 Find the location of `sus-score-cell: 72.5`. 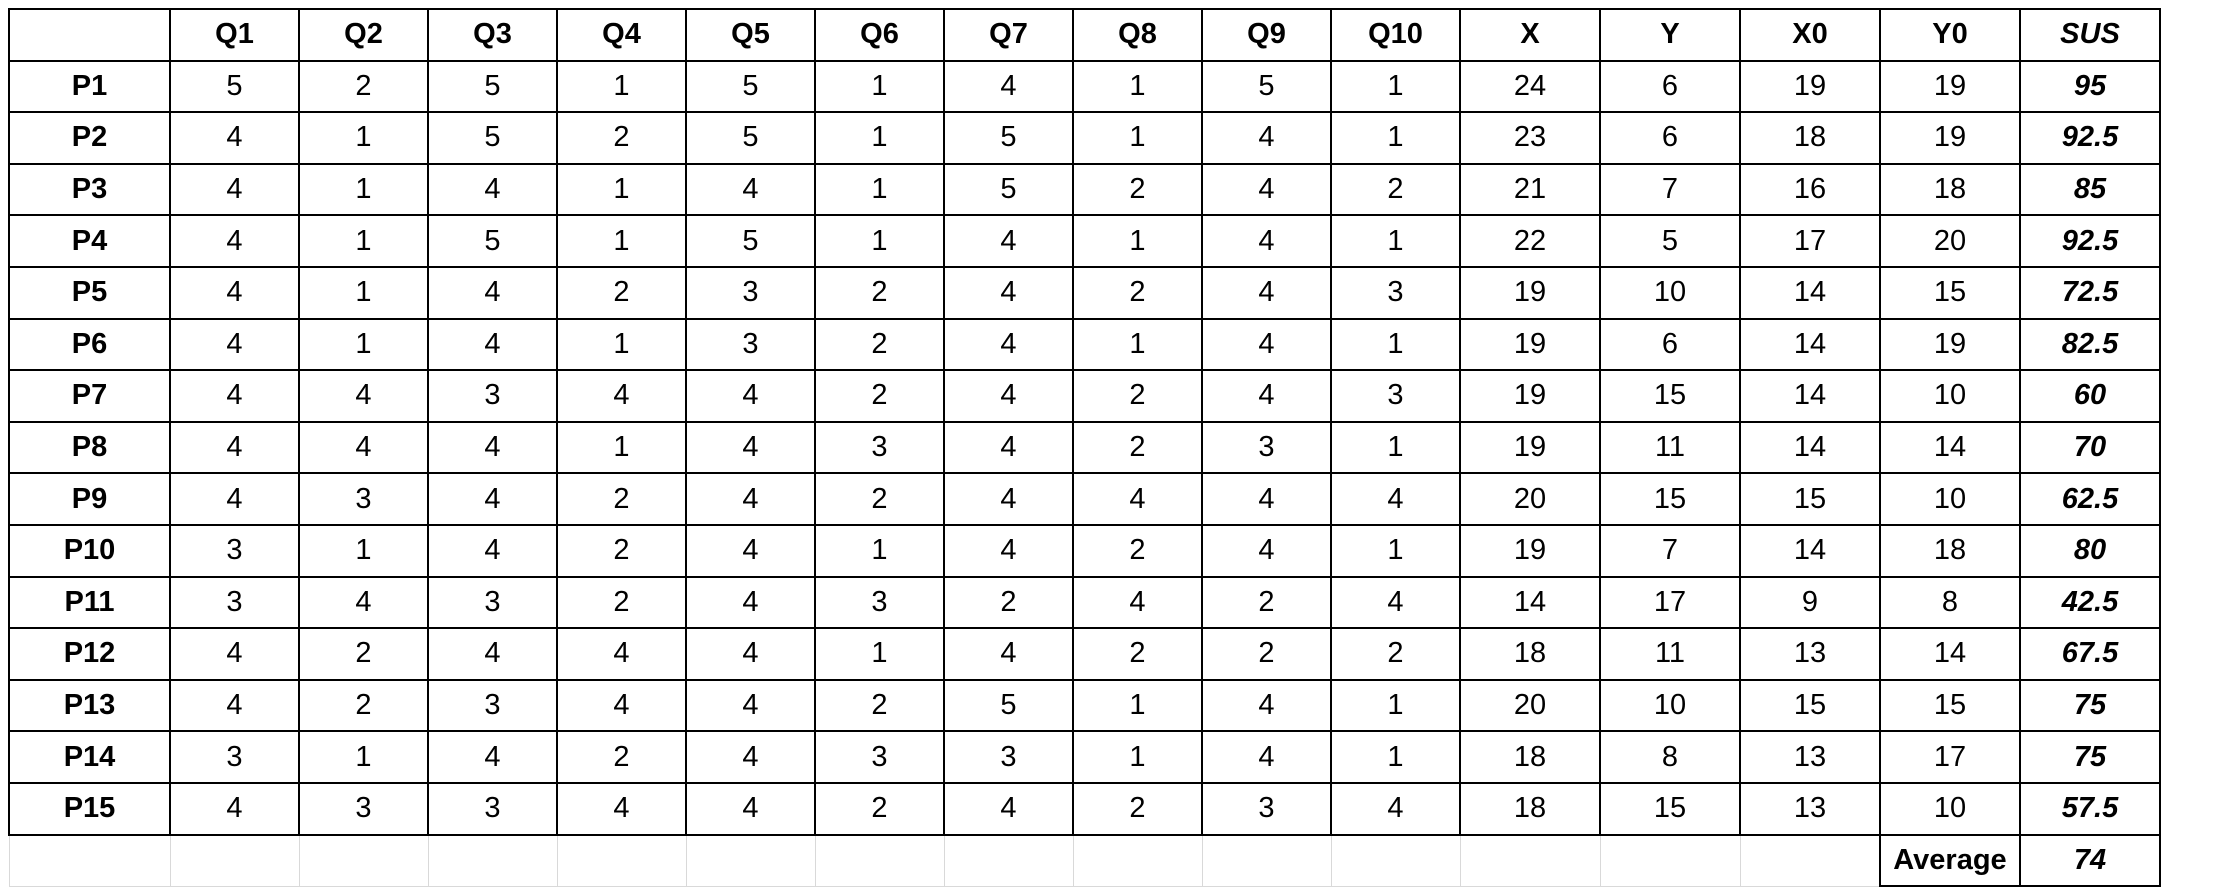

sus-score-cell: 72.5 is located at coordinates (2090, 292).